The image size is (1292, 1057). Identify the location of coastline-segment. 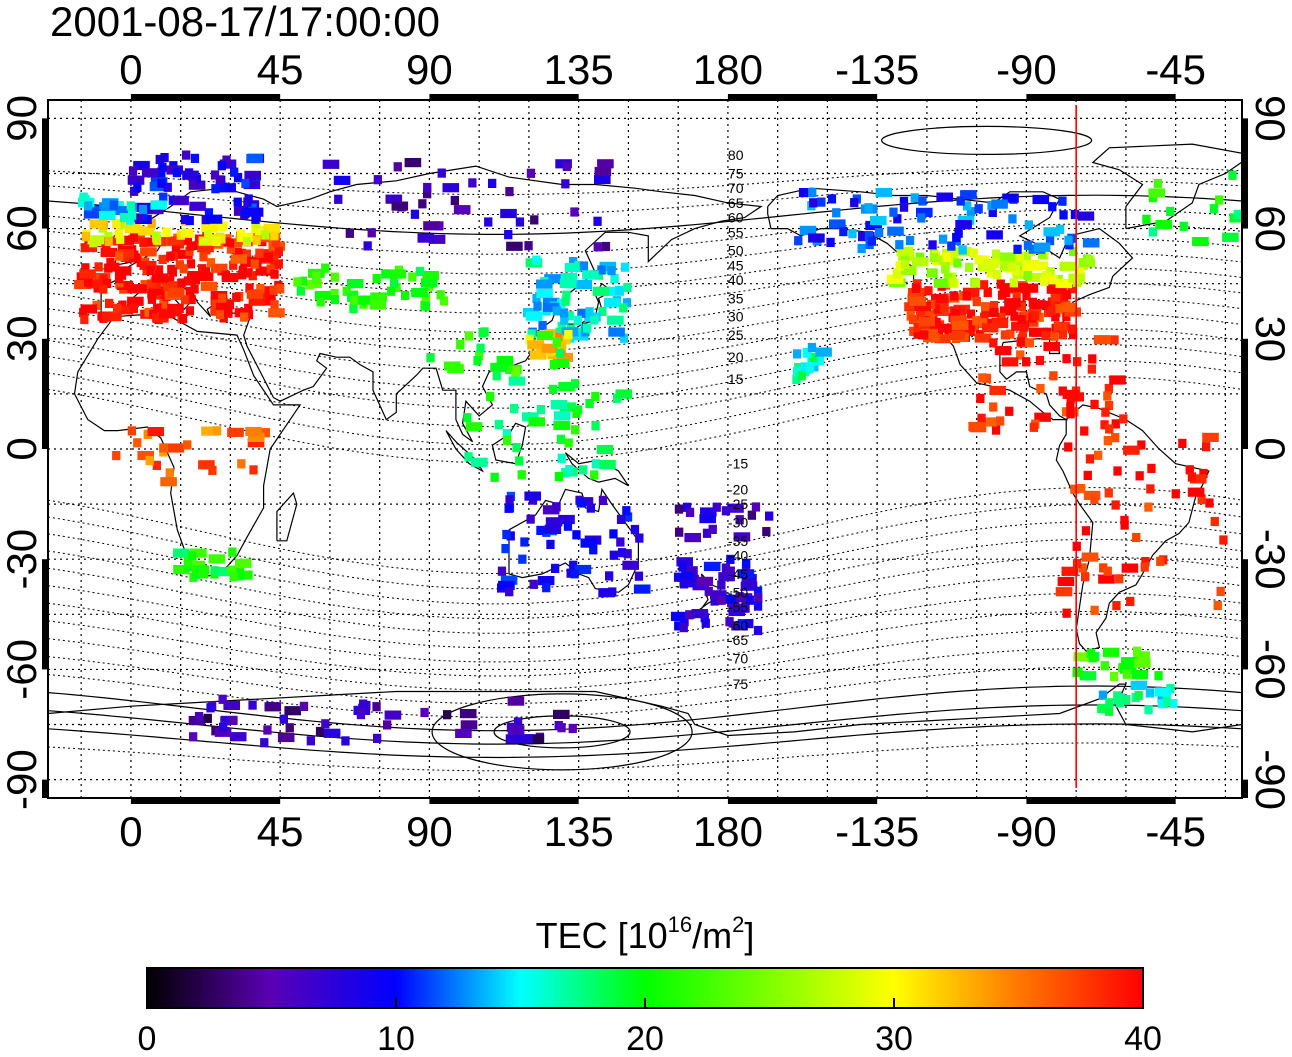
(287, 516).